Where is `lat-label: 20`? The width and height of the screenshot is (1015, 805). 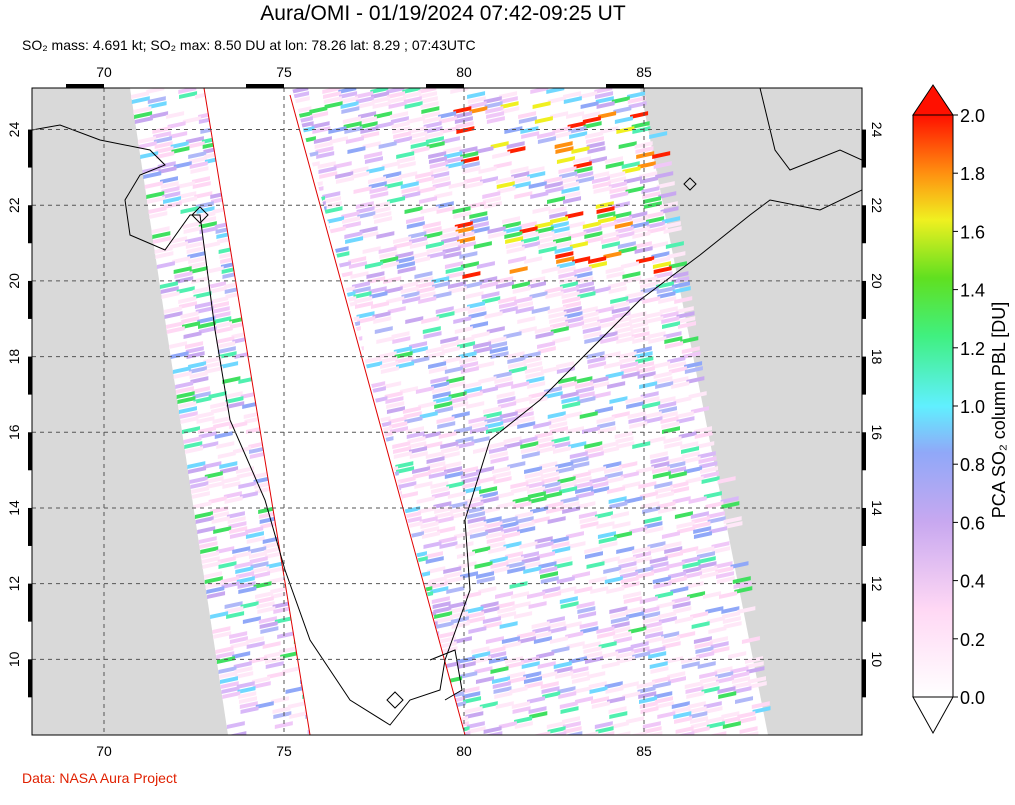
lat-label: 20 is located at coordinates (14, 281).